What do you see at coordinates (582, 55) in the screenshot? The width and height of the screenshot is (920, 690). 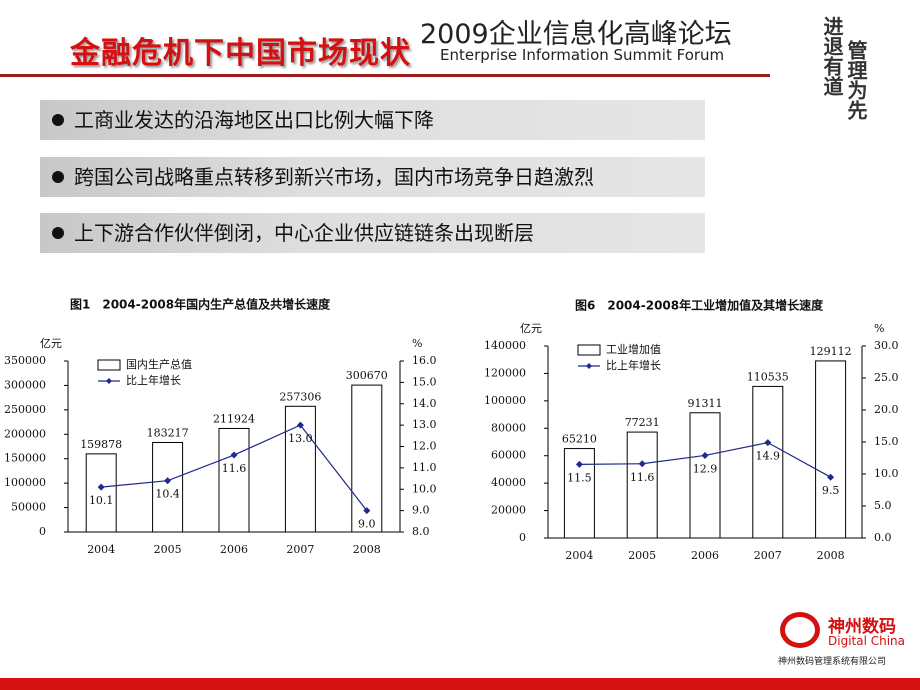 I see `forum-subtitle: Enterprise Information Summit Forum` at bounding box center [582, 55].